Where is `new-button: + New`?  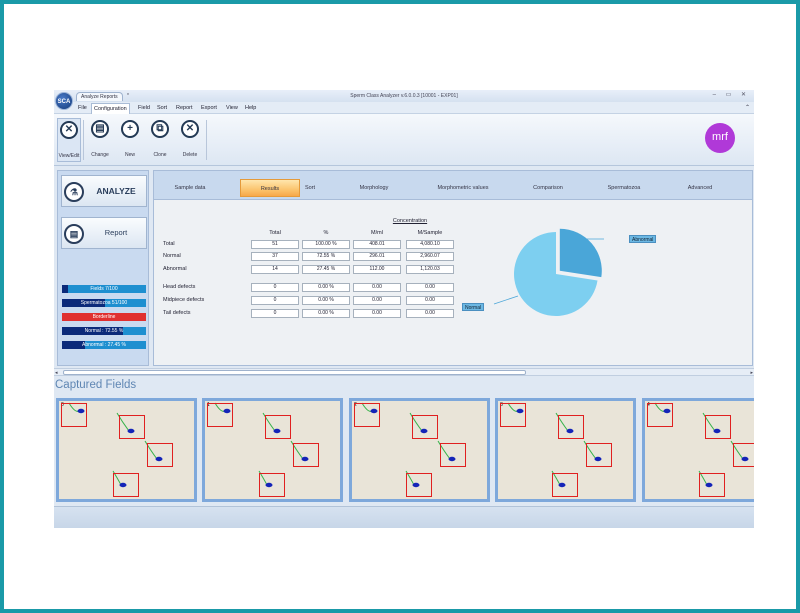 new-button: + New is located at coordinates (130, 140).